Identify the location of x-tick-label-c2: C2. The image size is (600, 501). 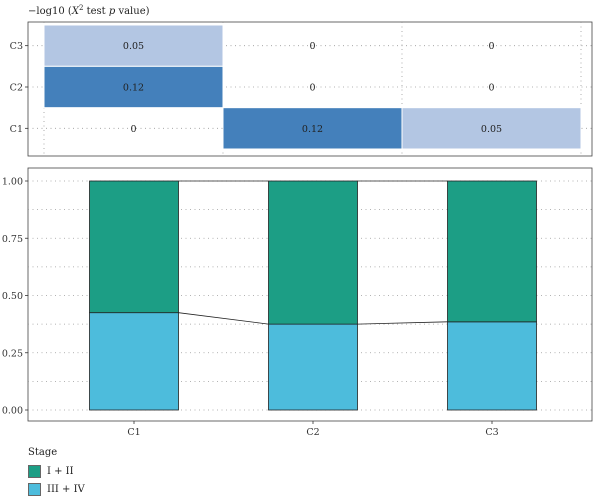
(312, 432).